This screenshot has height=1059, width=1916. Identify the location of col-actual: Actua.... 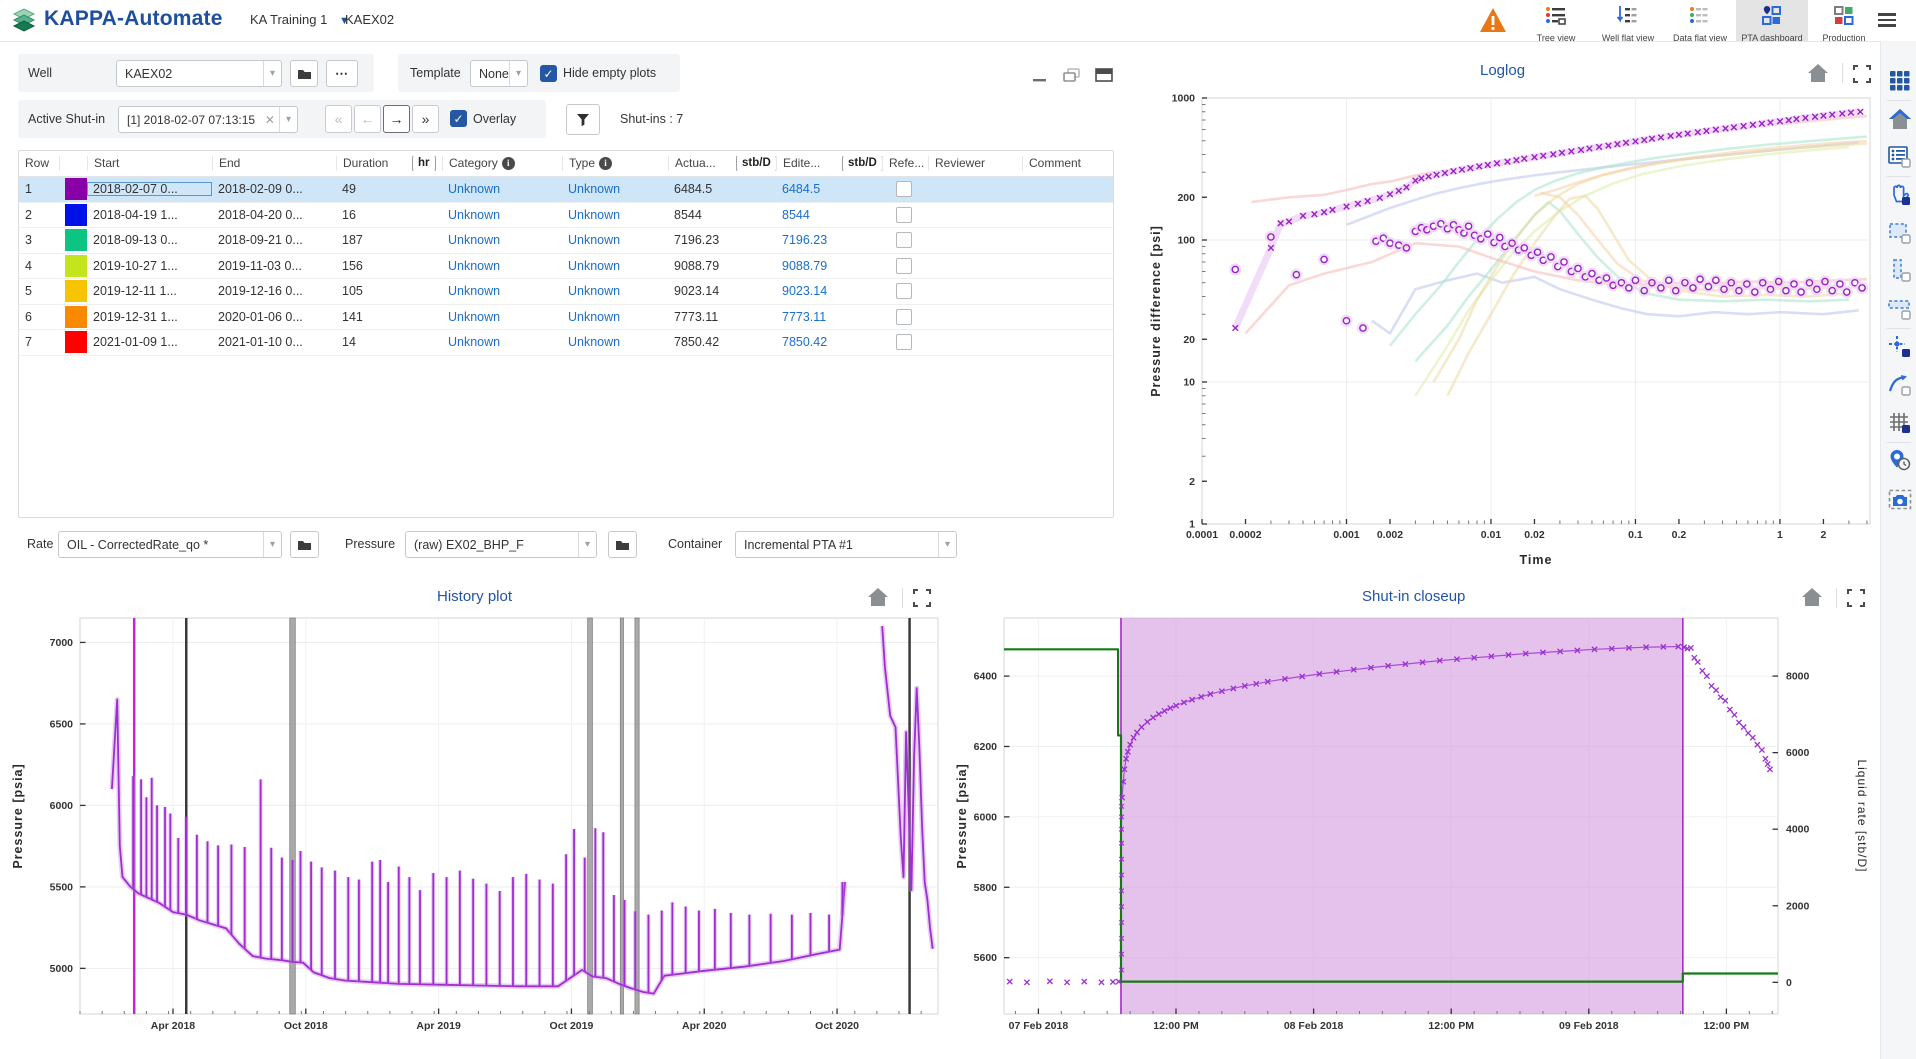
(699, 163).